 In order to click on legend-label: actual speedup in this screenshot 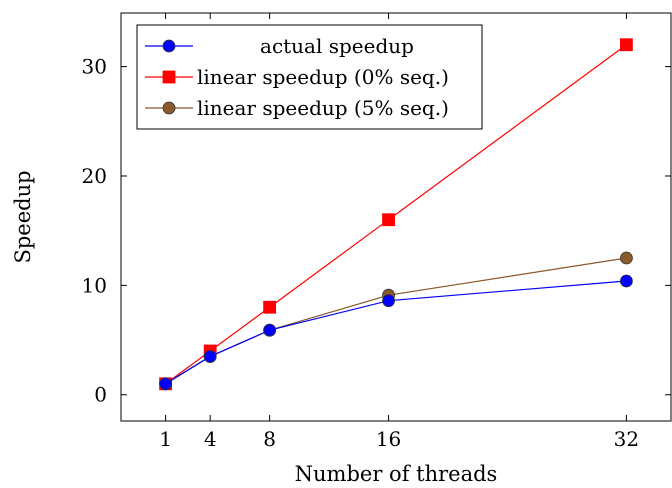, I will do `click(337, 46)`.